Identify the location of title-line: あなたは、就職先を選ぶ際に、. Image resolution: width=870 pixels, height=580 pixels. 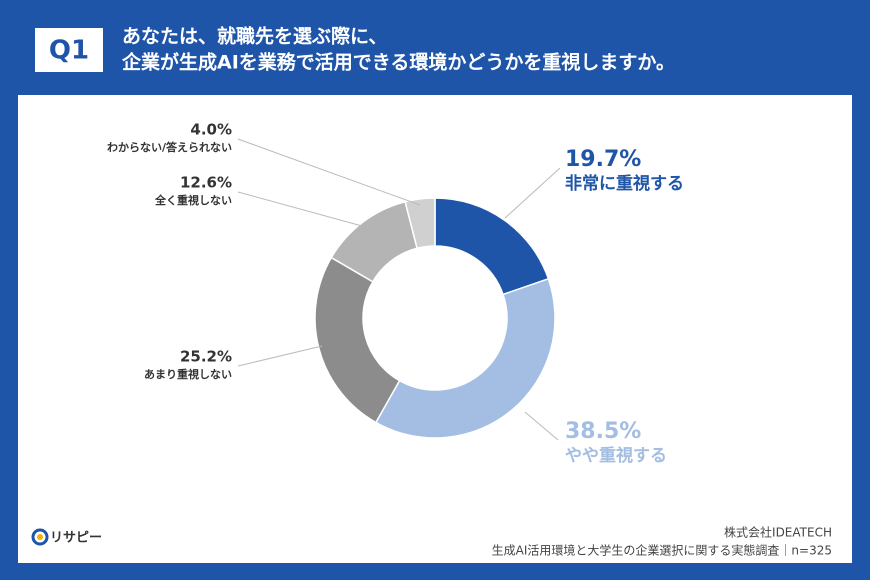
(254, 36).